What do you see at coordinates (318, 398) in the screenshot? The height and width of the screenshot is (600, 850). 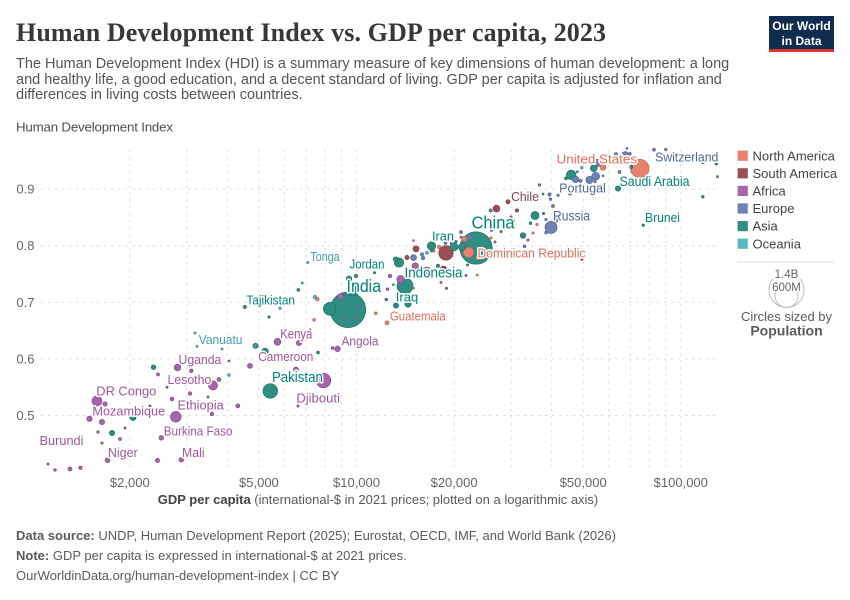 I see `svg-text: Djibouti` at bounding box center [318, 398].